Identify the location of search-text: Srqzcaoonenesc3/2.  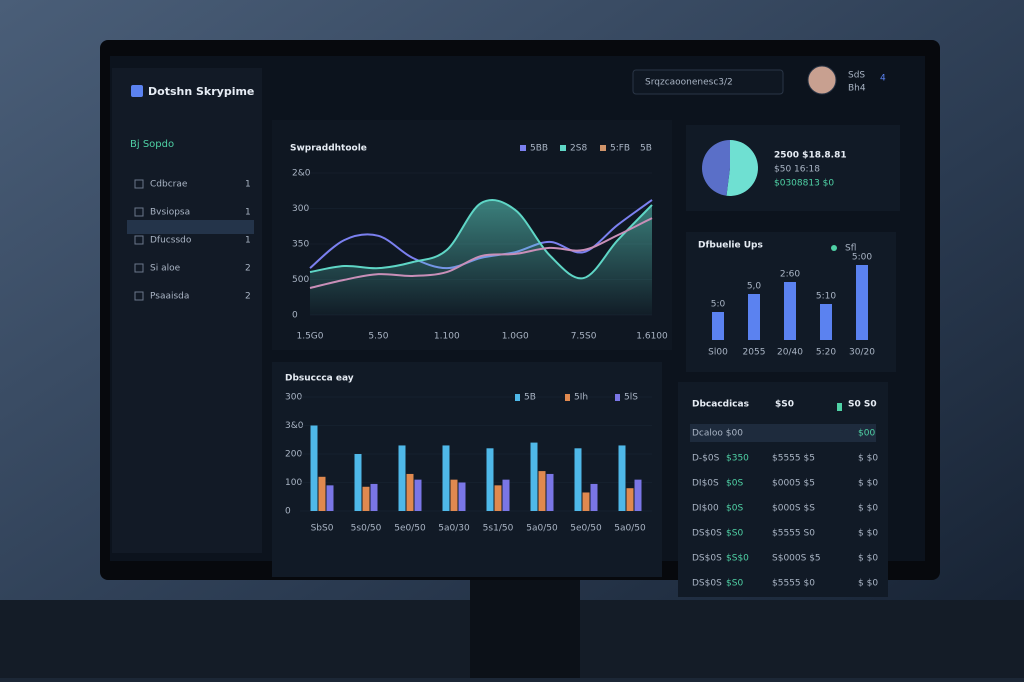
(689, 83).